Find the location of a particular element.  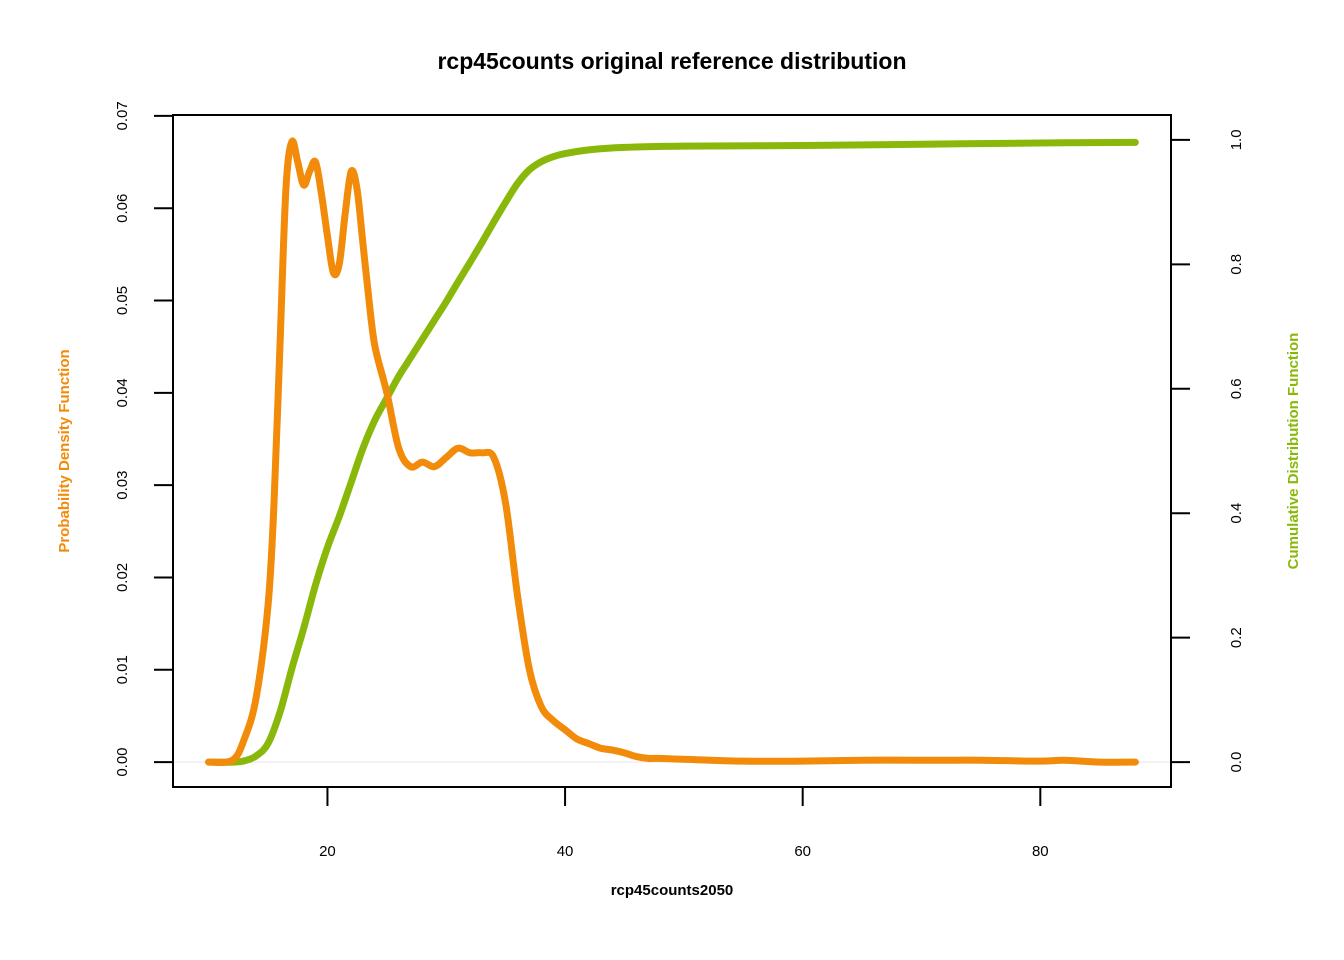

x-axis-label: rcp45counts2050 is located at coordinates (672, 890).